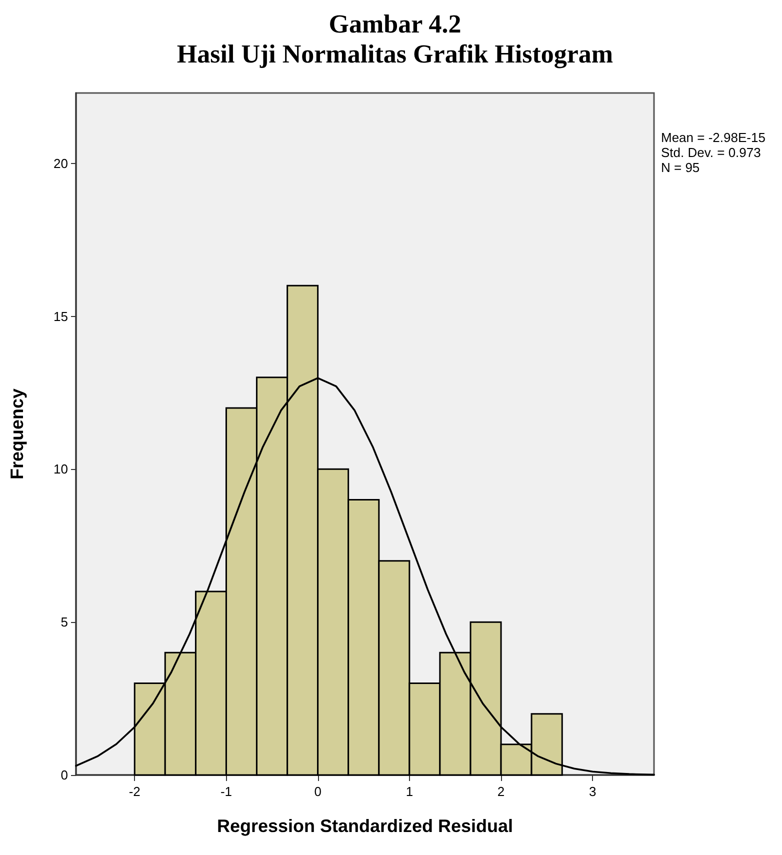 The image size is (782, 855). What do you see at coordinates (17, 434) in the screenshot?
I see `y-axis-title: Frequency` at bounding box center [17, 434].